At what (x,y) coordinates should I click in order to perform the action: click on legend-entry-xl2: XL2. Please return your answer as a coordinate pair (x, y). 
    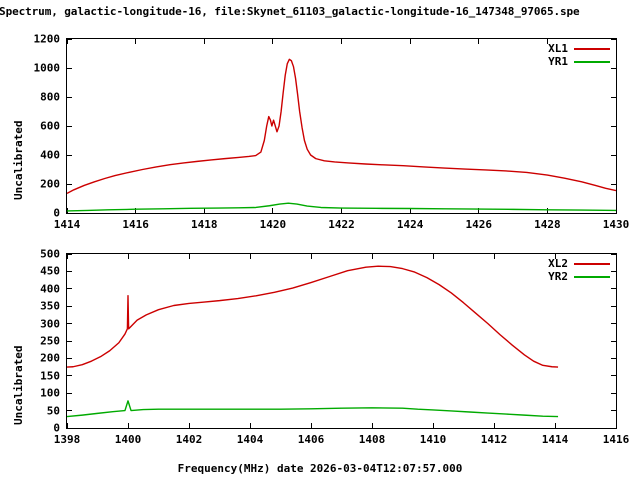
    Looking at the image, I should click on (555, 263).